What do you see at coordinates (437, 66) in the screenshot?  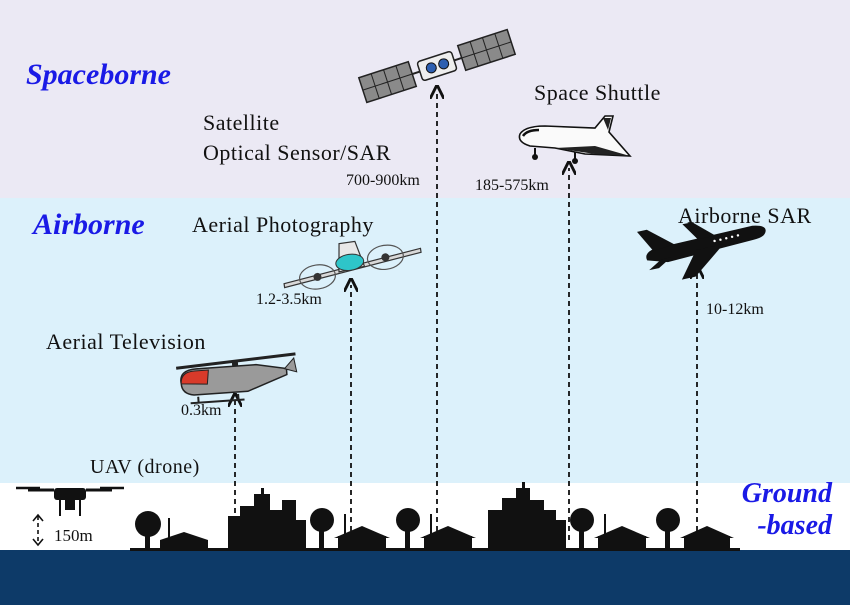 I see `satellite-icon` at bounding box center [437, 66].